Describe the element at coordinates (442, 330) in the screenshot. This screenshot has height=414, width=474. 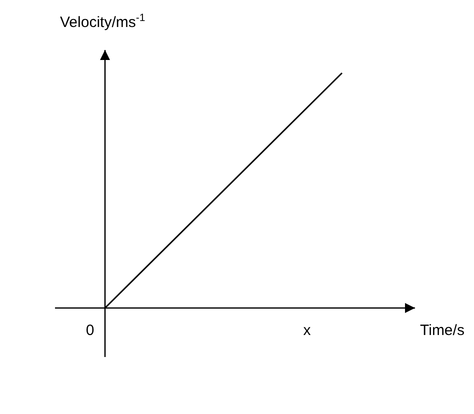
I see `x-axis-title: Time/s` at that location.